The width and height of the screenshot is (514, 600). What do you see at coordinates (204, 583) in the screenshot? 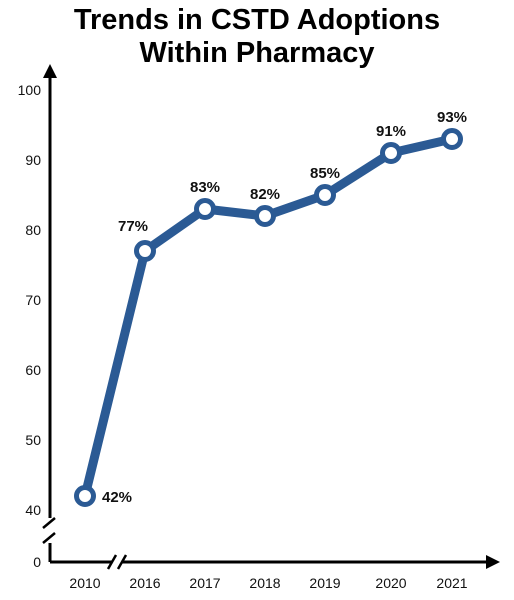
I see `x-tick-label: 2017` at bounding box center [204, 583].